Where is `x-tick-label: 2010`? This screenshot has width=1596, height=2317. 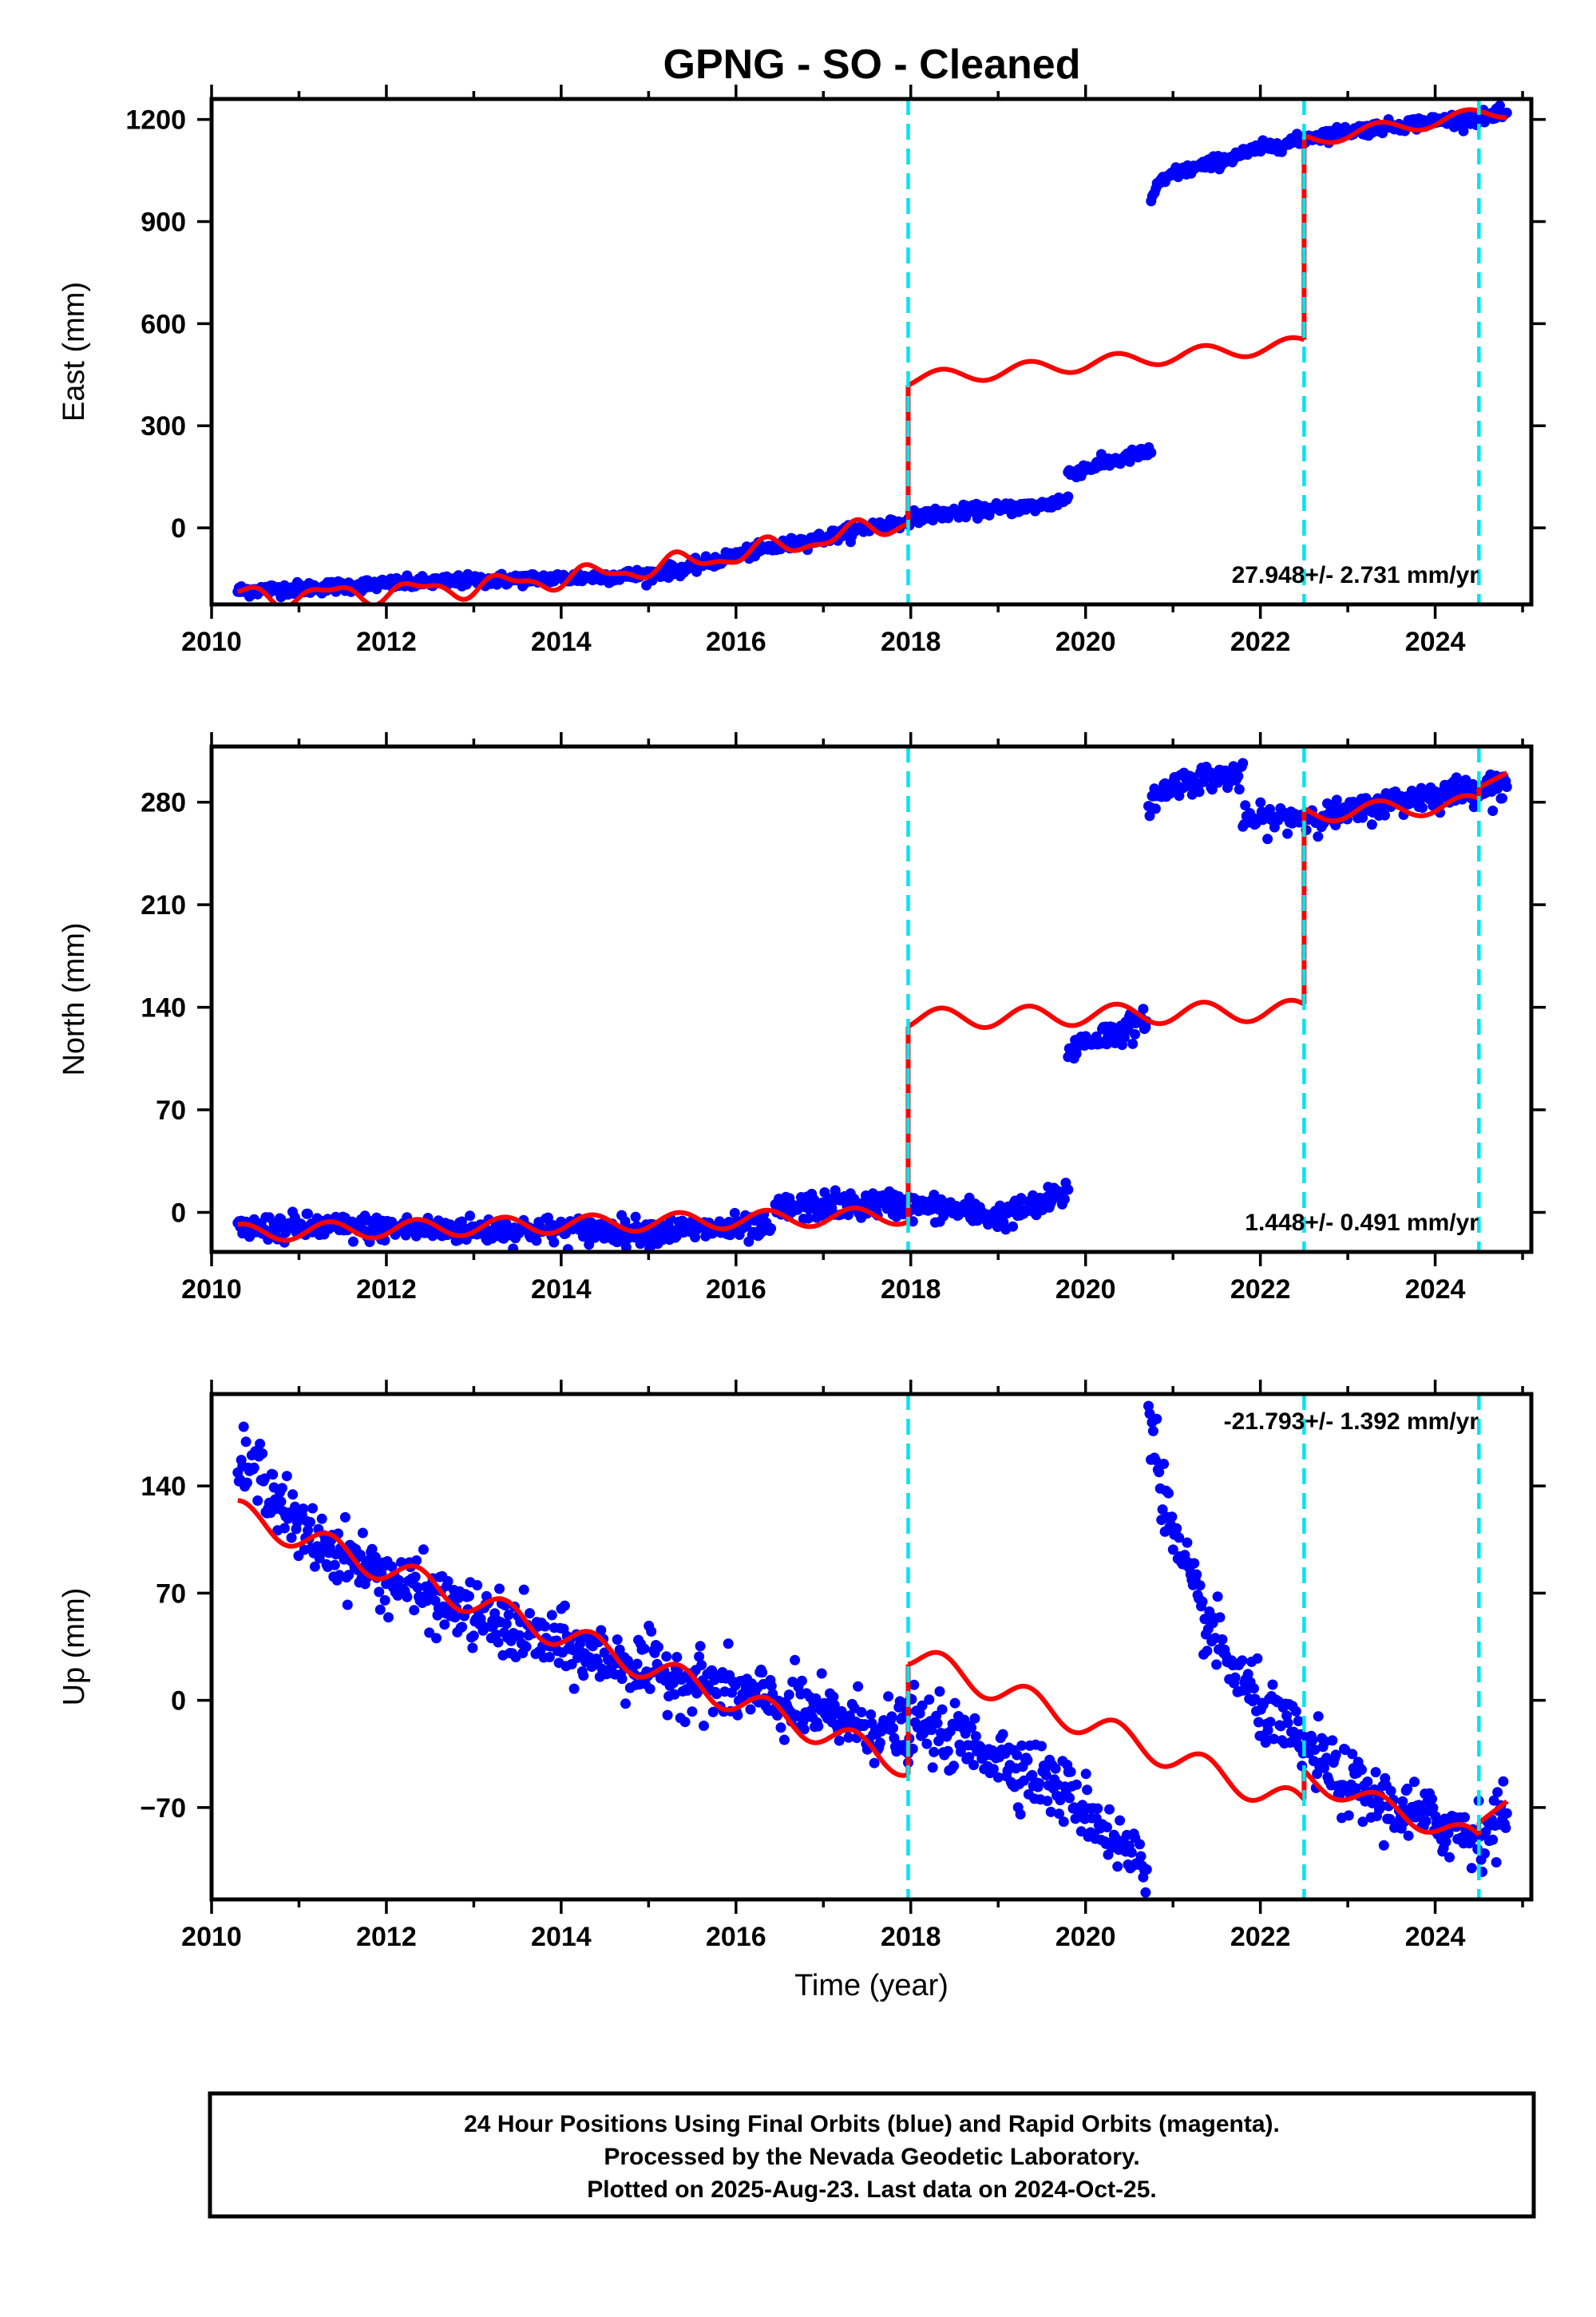
x-tick-label: 2010 is located at coordinates (211, 642).